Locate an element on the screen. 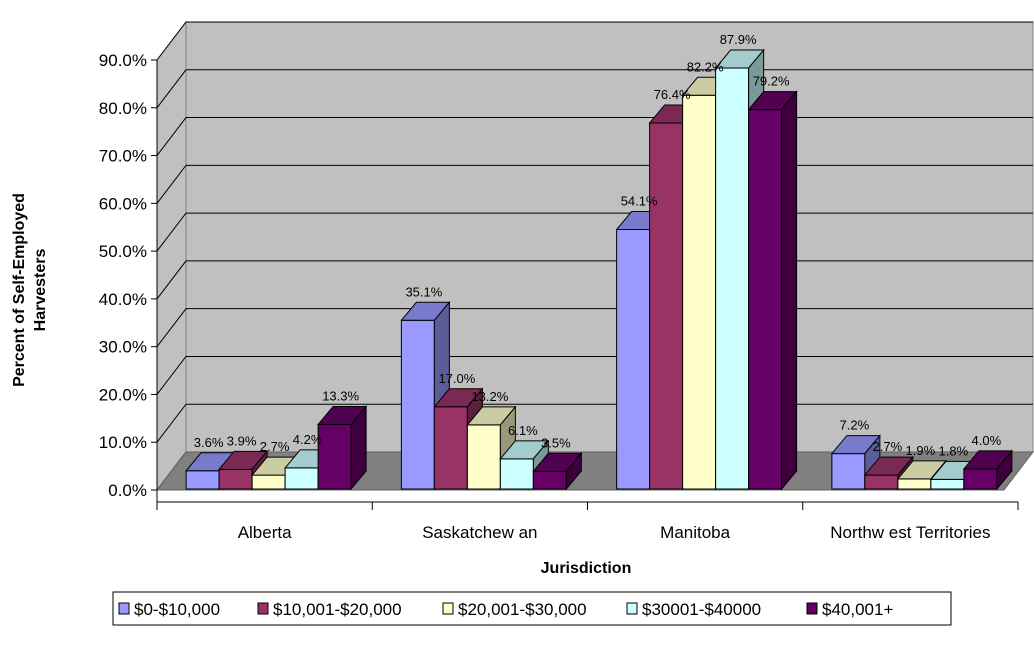 The height and width of the screenshot is (647, 1034). legend-item: $0-$10,000 is located at coordinates (169, 609).